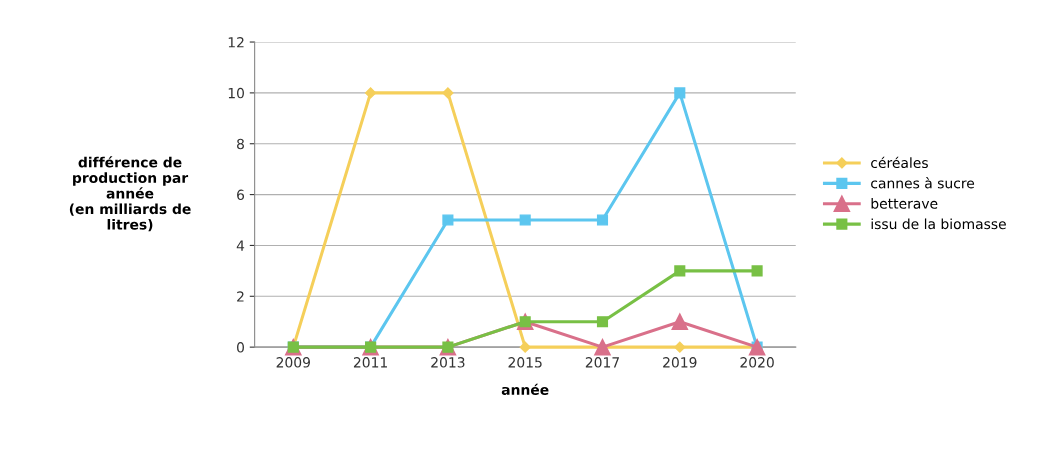 This screenshot has width=1061, height=452. Describe the element at coordinates (240, 245) in the screenshot. I see `y-tick-label: 4` at that location.